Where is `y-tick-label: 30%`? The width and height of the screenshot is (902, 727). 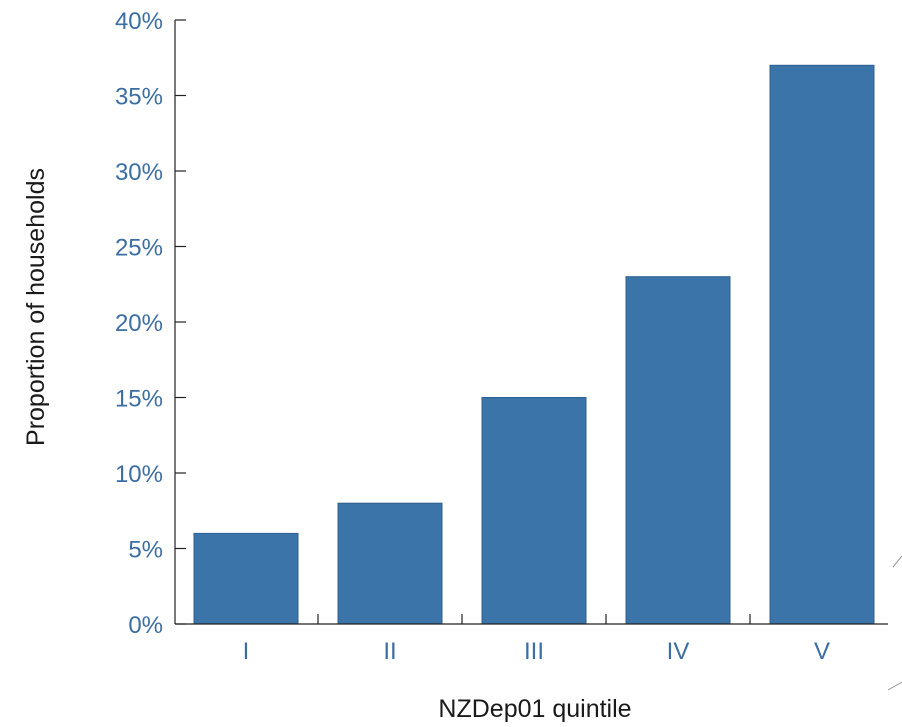
y-tick-label: 30% is located at coordinates (139, 172).